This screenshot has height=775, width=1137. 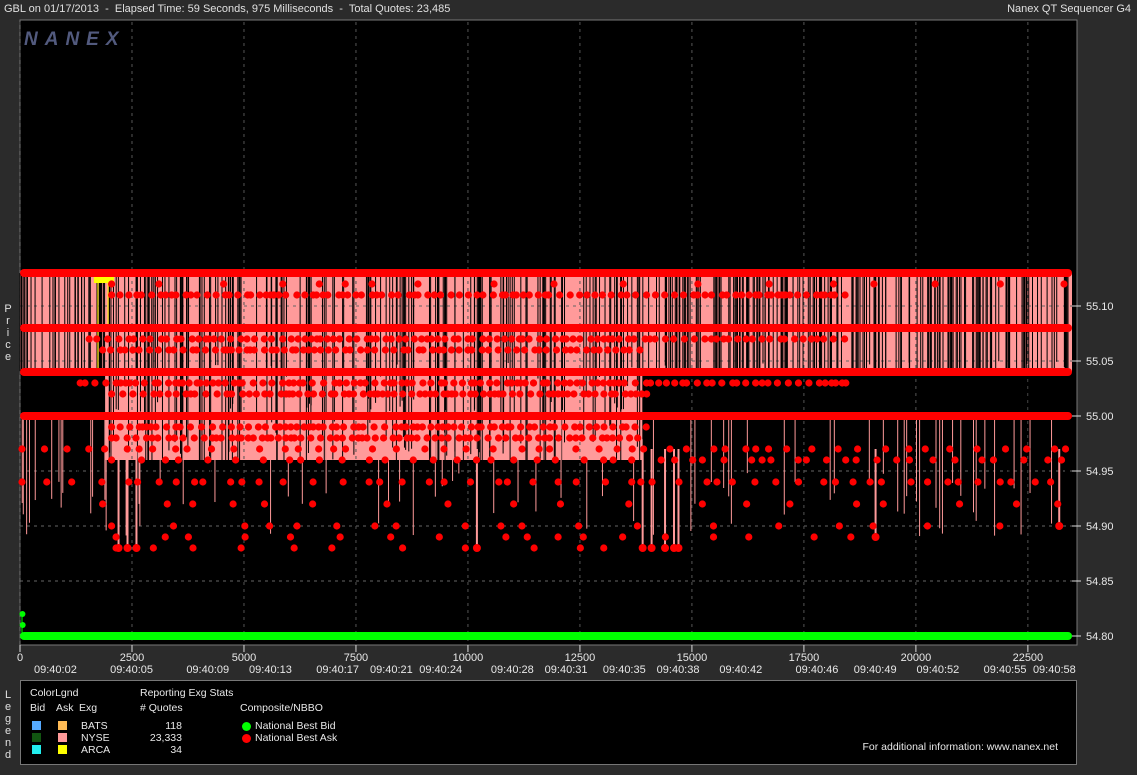 What do you see at coordinates (1100, 527) in the screenshot?
I see `y-tick-label: 54.90` at bounding box center [1100, 527].